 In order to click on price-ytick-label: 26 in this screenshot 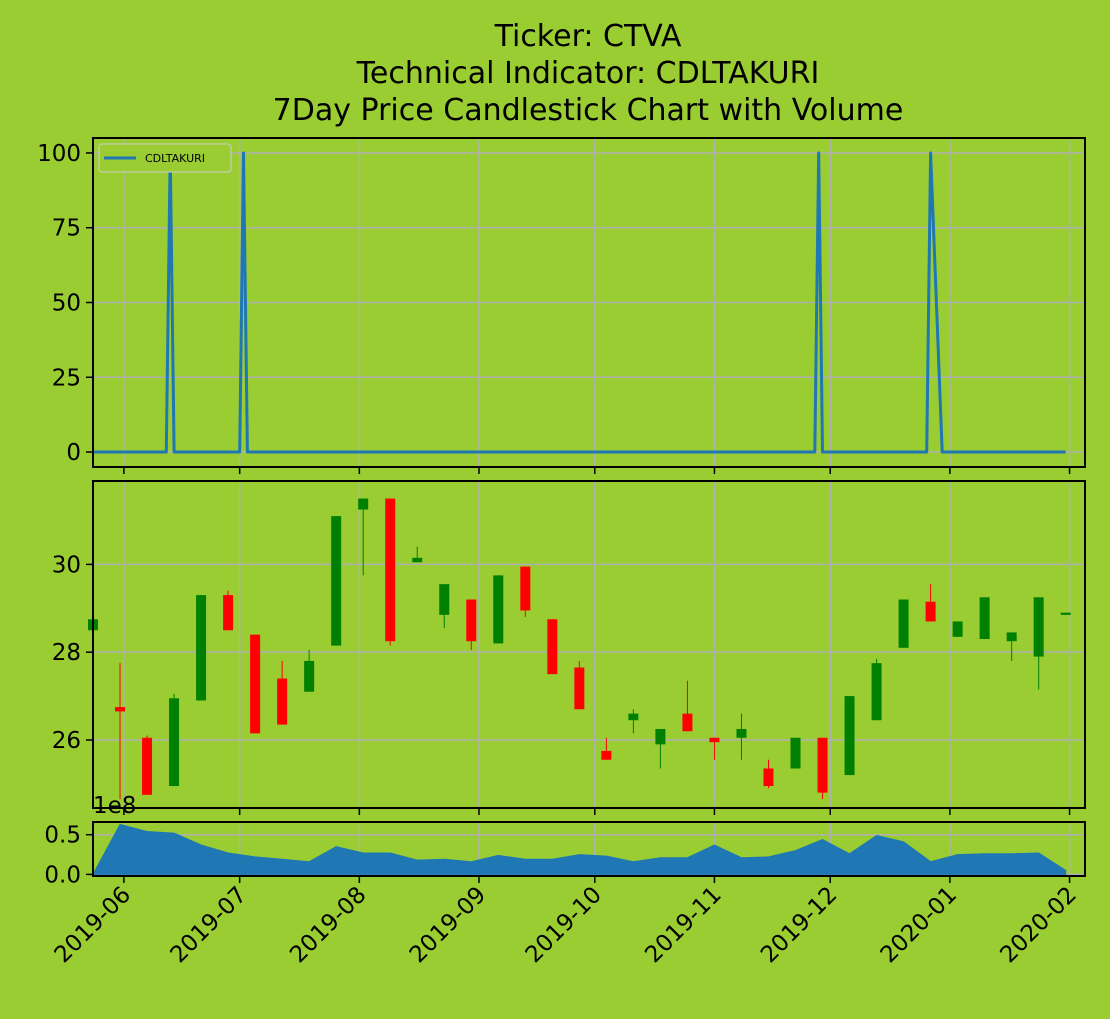, I will do `click(66, 741)`.